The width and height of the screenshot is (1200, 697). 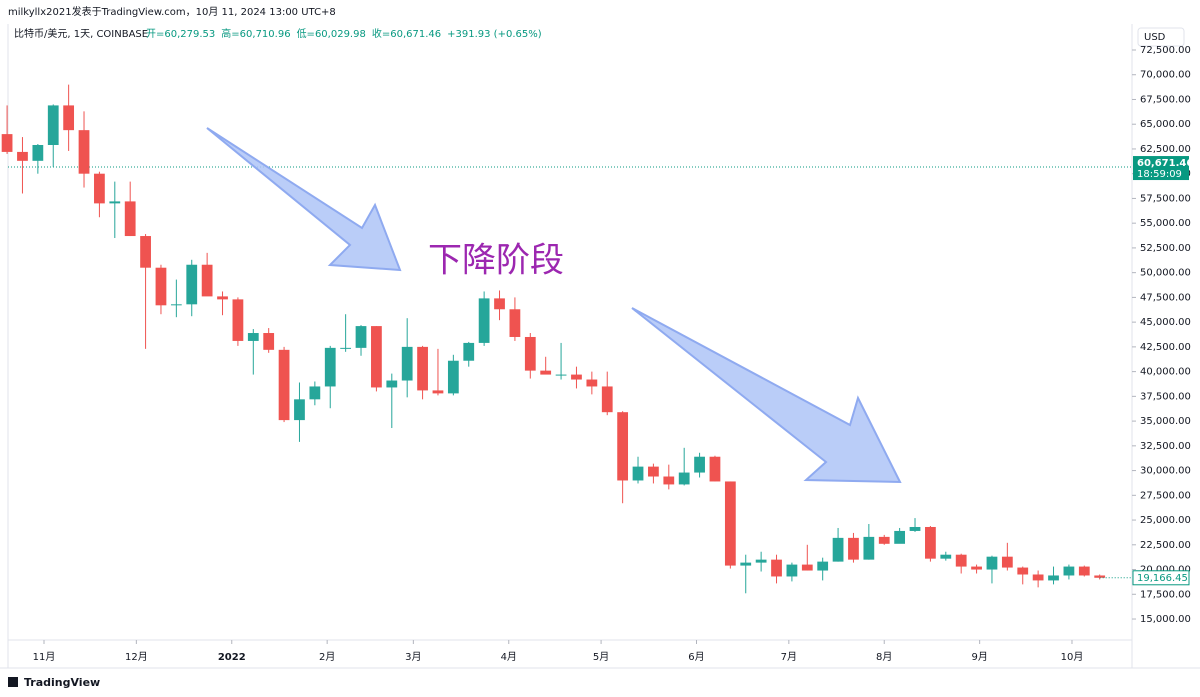 I want to click on legend-item: 开=60,279.53, so click(x=180, y=34).